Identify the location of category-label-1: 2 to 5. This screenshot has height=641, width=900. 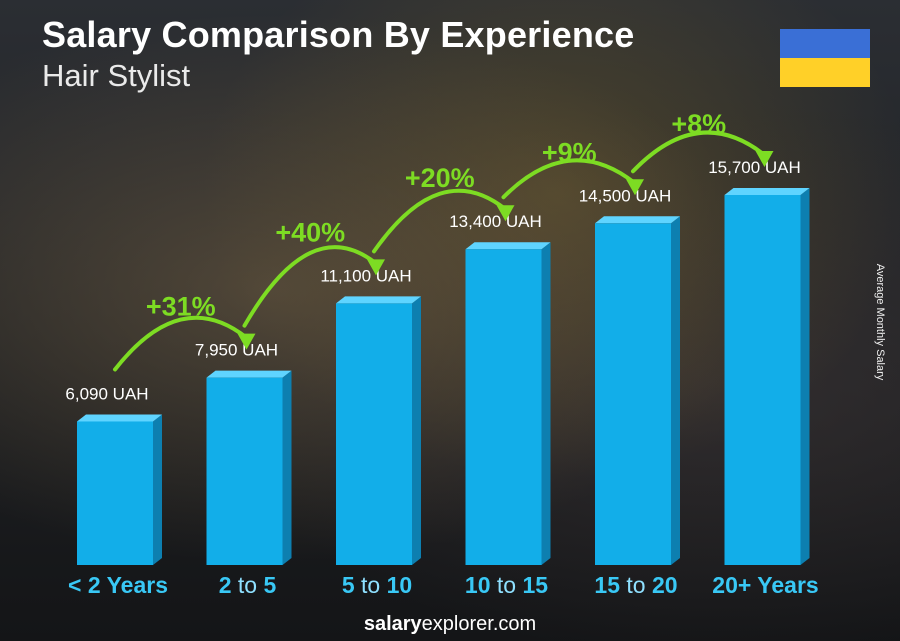
(248, 585).